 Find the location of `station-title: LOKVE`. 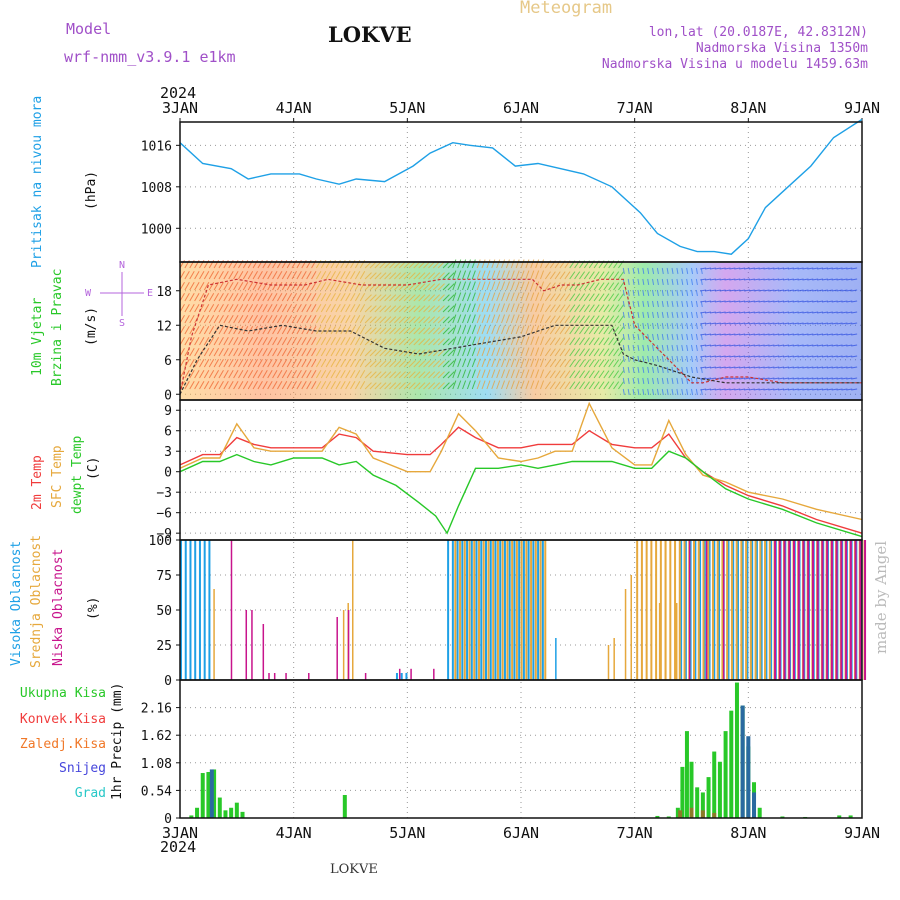

station-title: LOKVE is located at coordinates (370, 34).